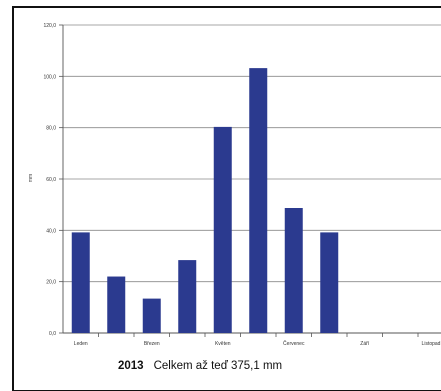 The image size is (441, 391). Describe the element at coordinates (52, 334) in the screenshot. I see `y-tick-label: 0,0` at that location.